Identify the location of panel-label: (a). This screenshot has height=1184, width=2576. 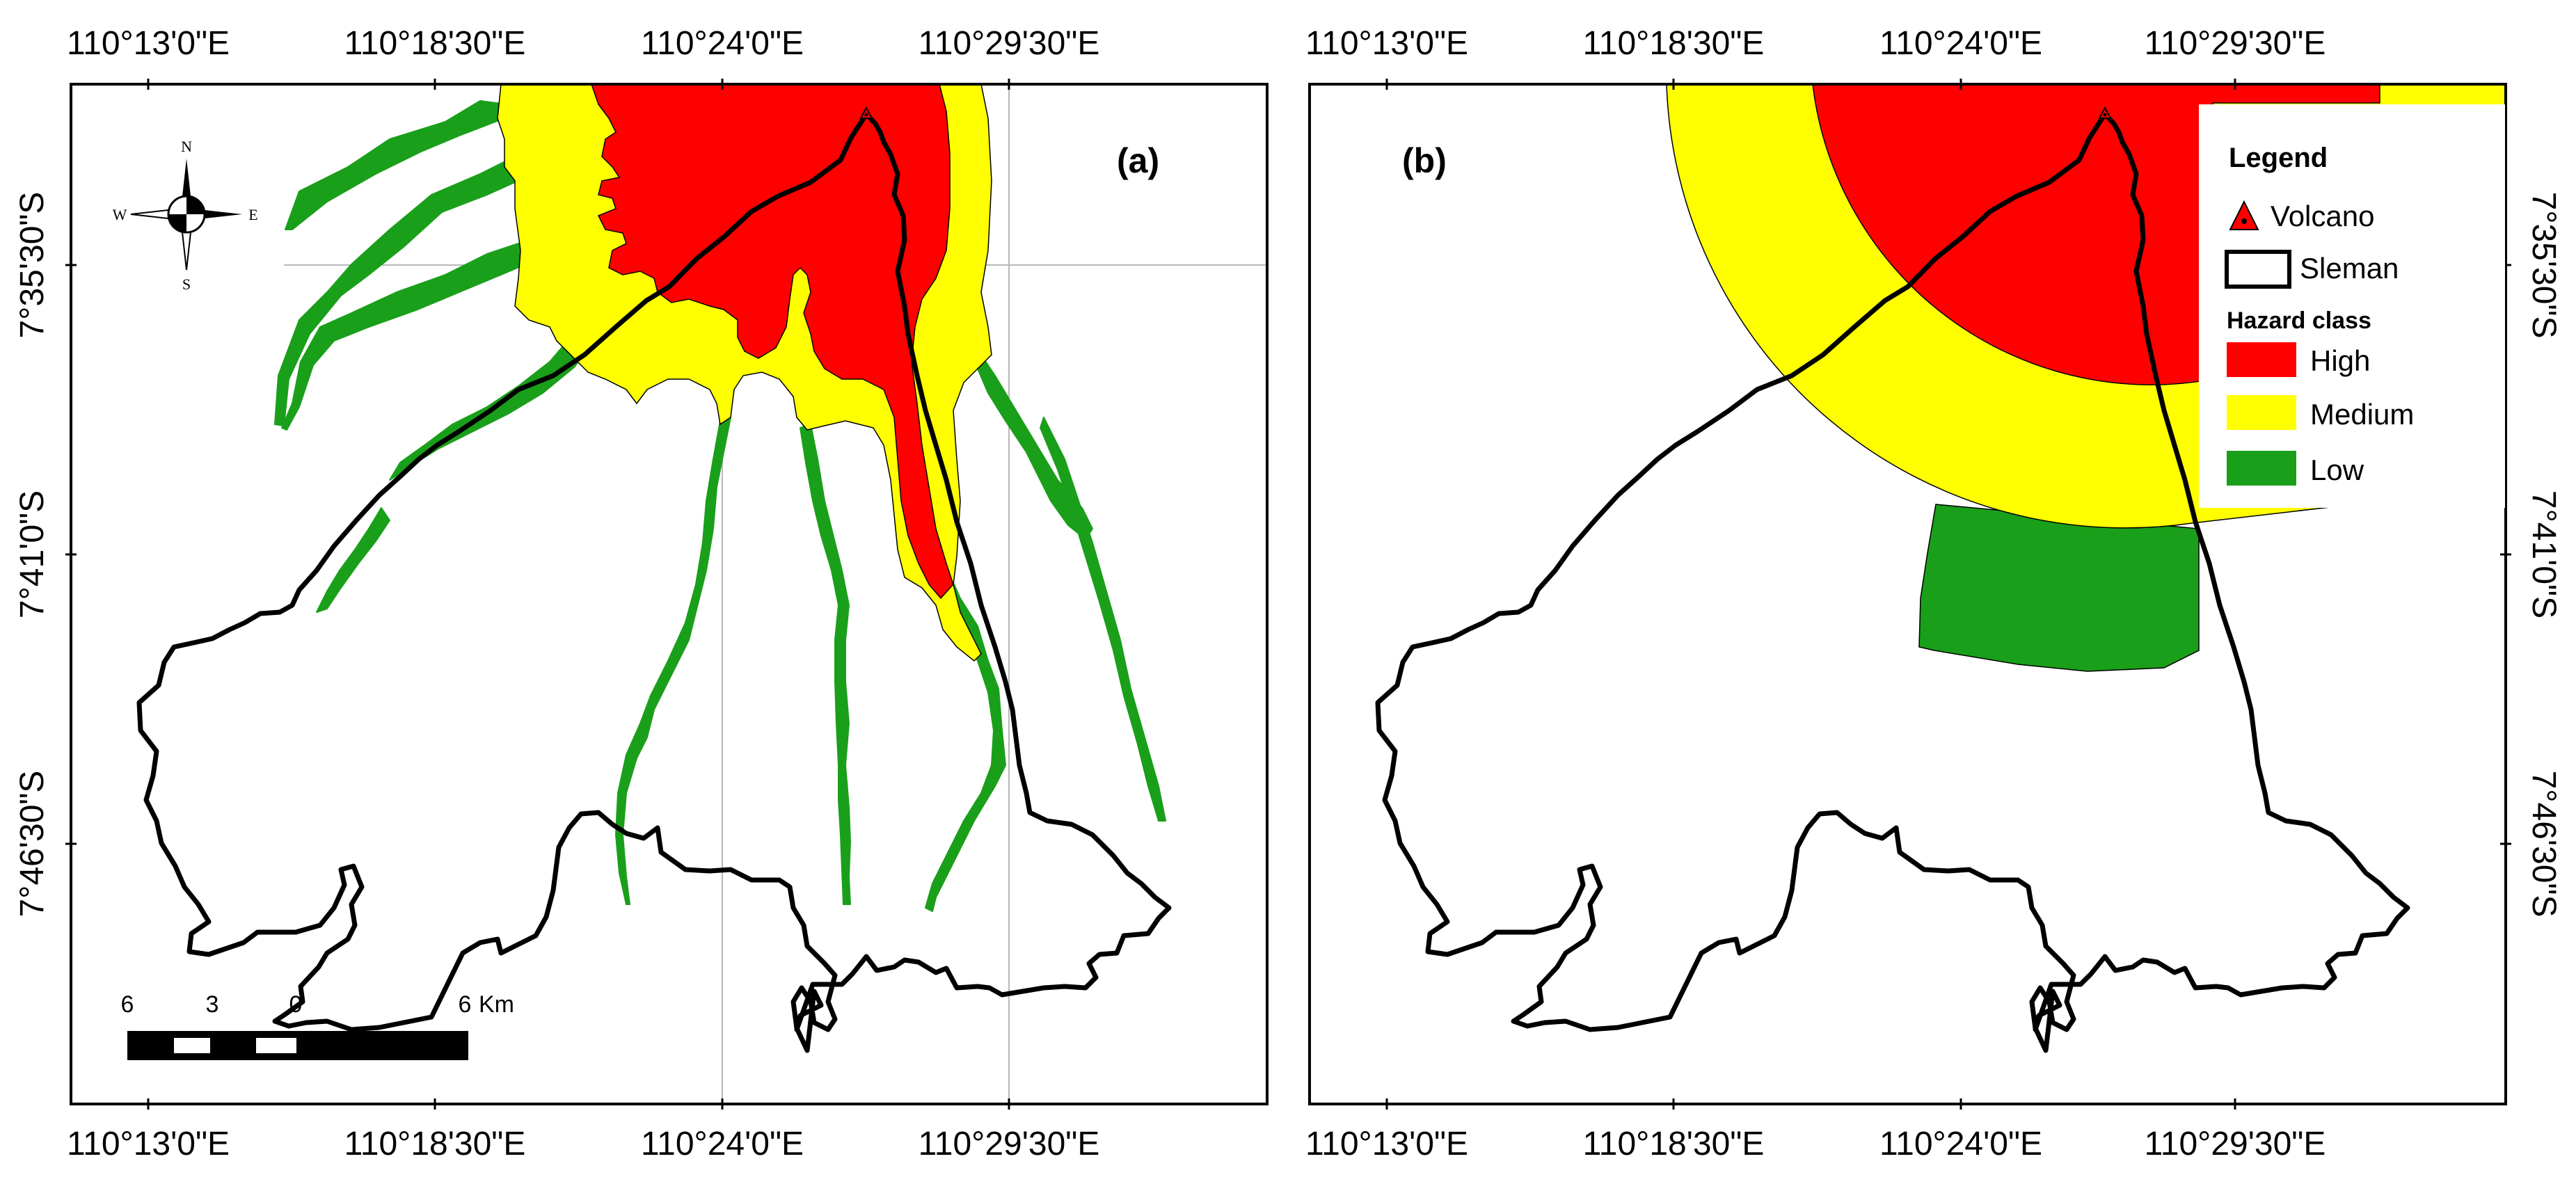
(1138, 160).